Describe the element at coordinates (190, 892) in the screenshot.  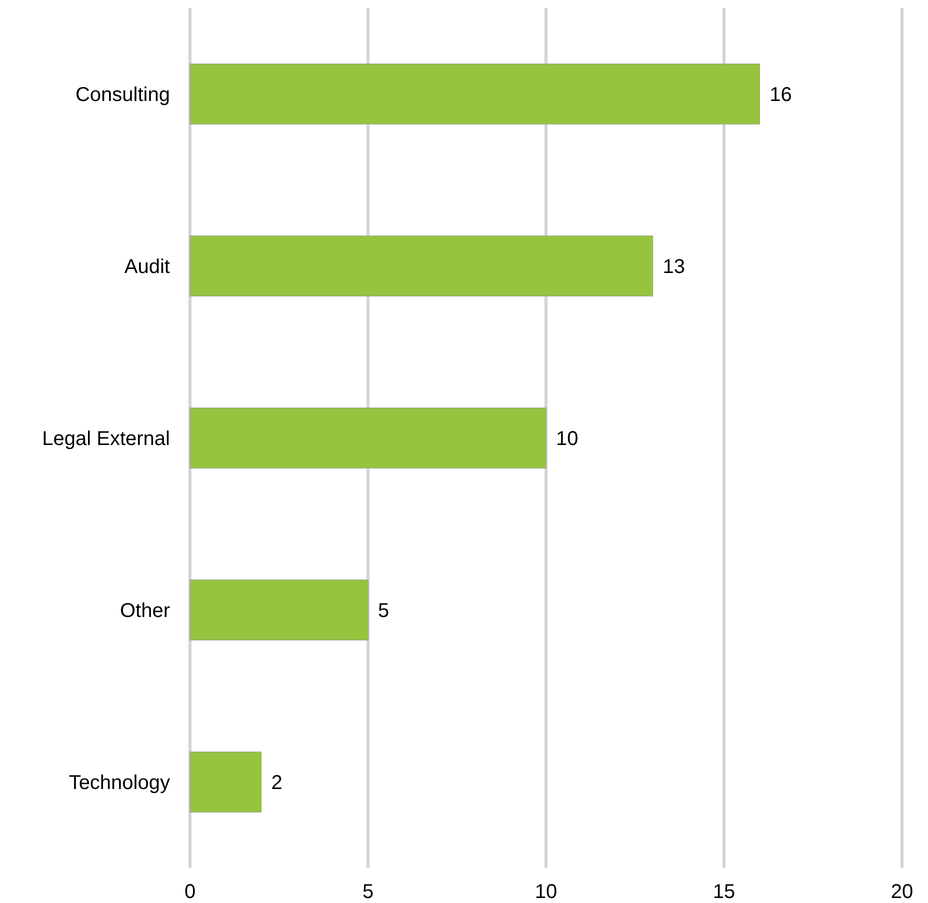
I see `x-tick-label: 0` at that location.